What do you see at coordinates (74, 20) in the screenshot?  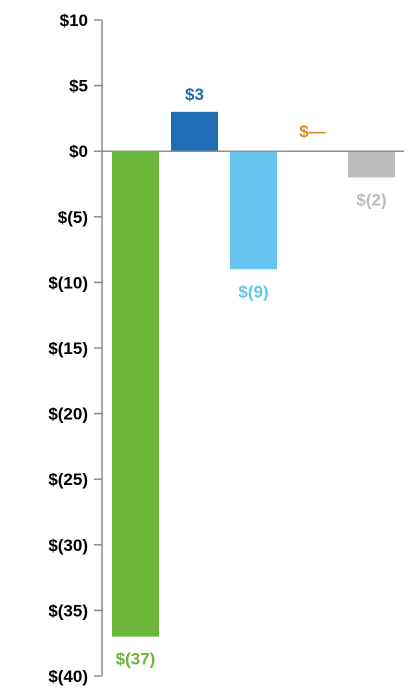 I see `y-tick-label: $10` at bounding box center [74, 20].